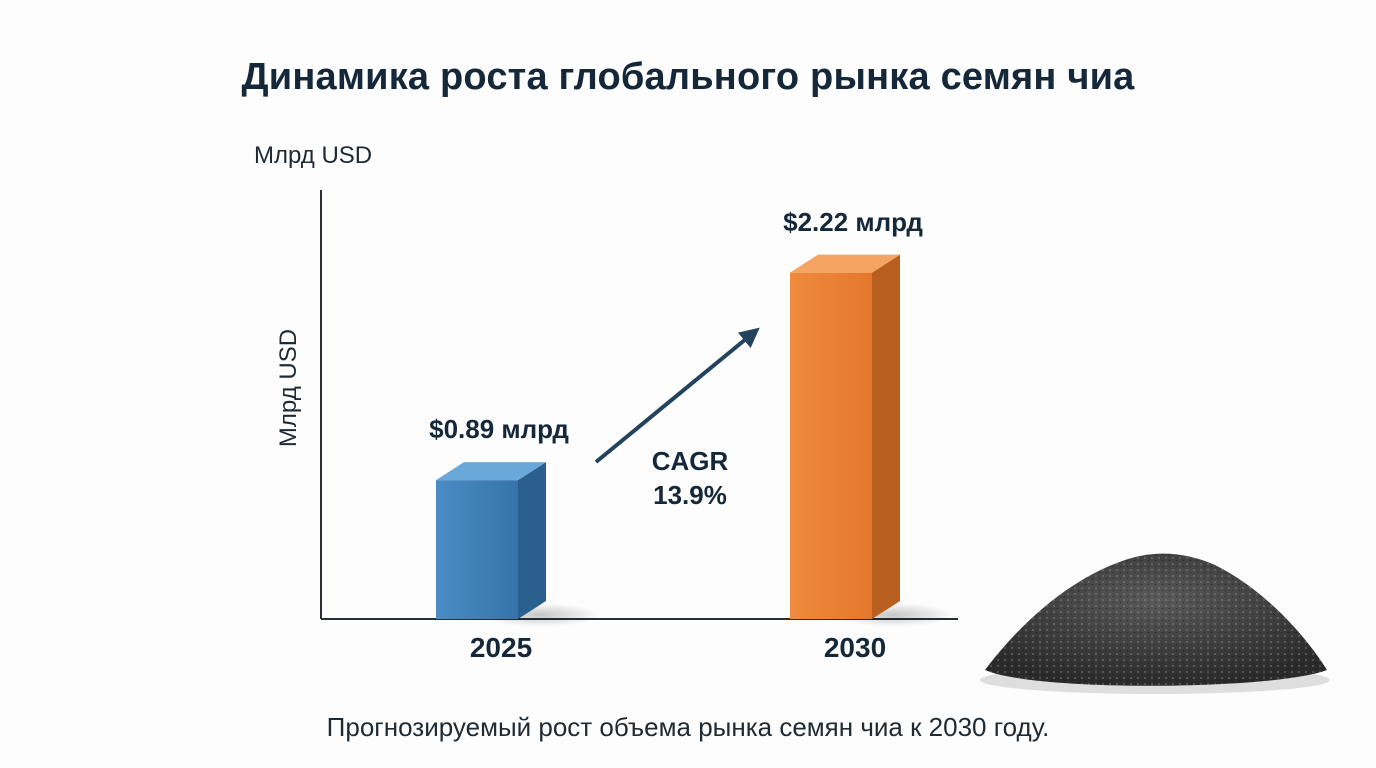  What do you see at coordinates (477, 549) in the screenshot?
I see `bar-2025` at bounding box center [477, 549].